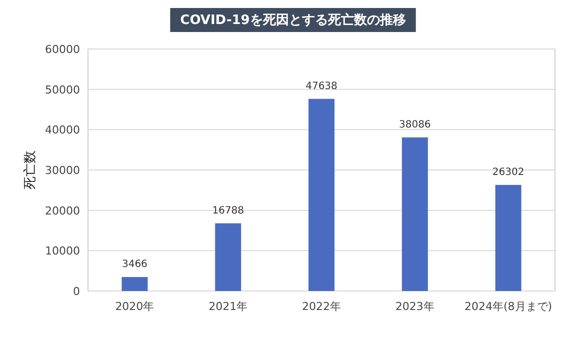 This screenshot has width=586, height=340. What do you see at coordinates (414, 306) in the screenshot?
I see `x-tick-label: 2023年` at bounding box center [414, 306].